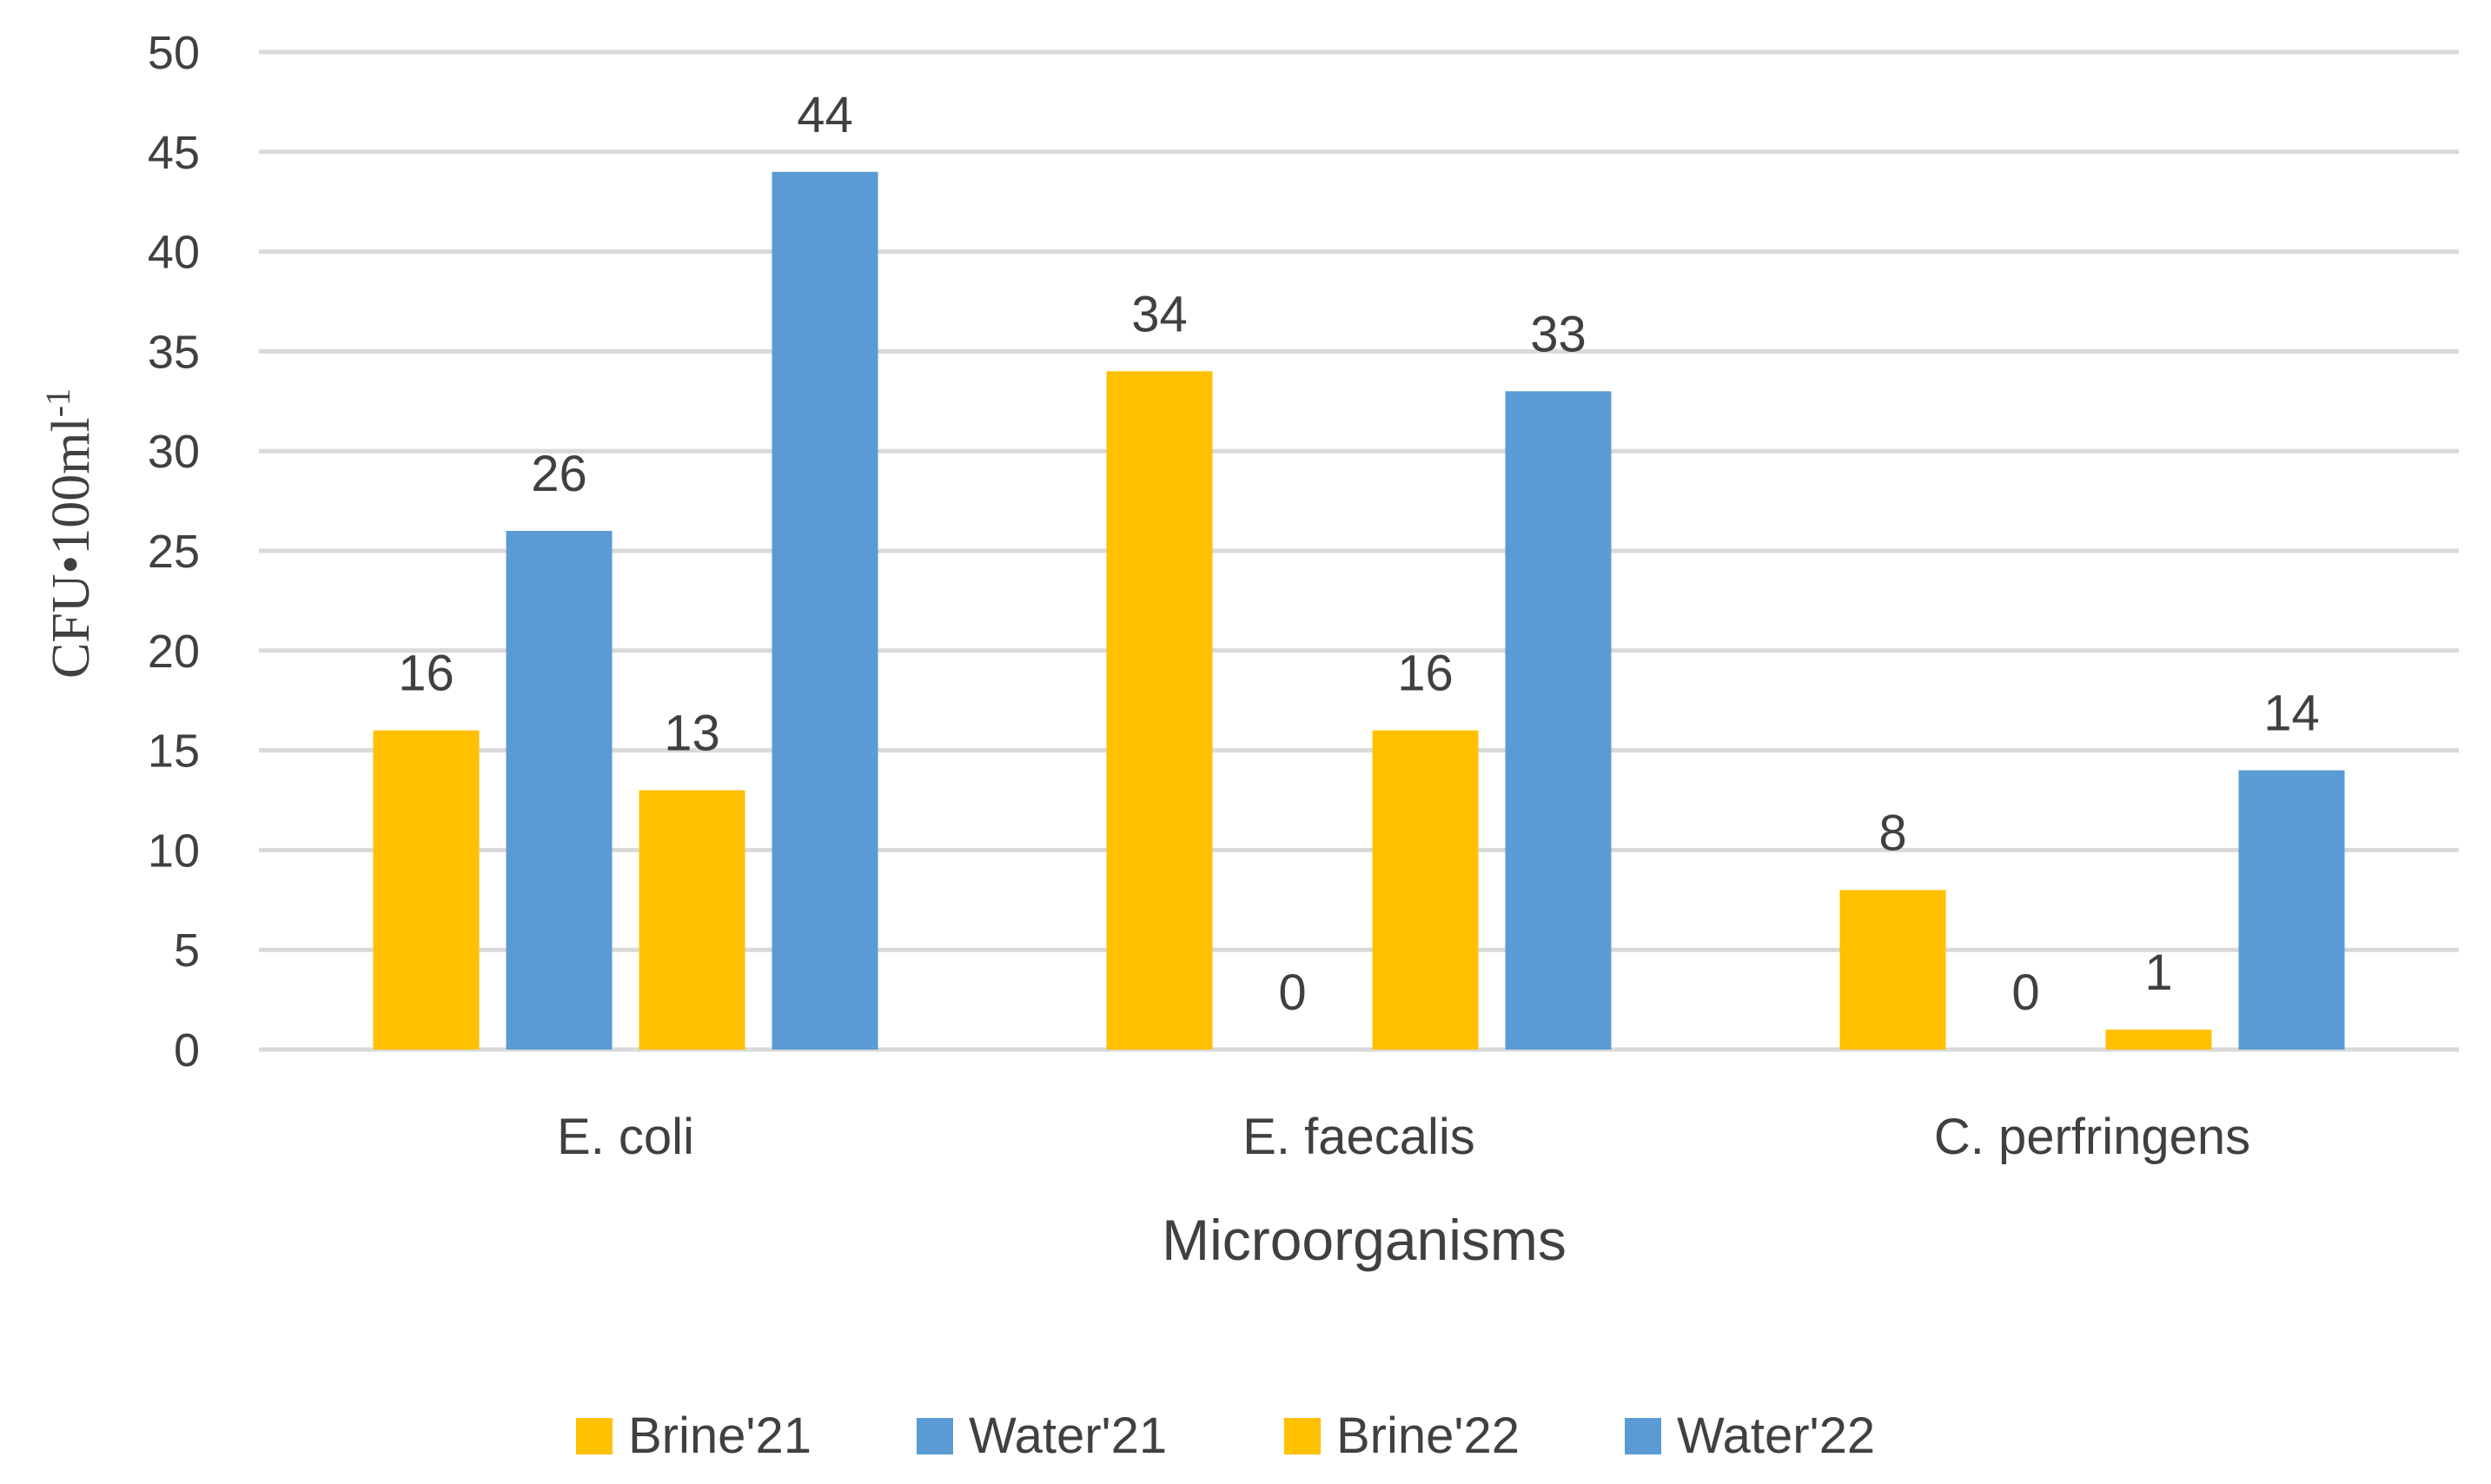 The width and height of the screenshot is (2491, 1484). Describe the element at coordinates (2092, 1137) in the screenshot. I see `x-tick-label: C. perfringens` at that location.